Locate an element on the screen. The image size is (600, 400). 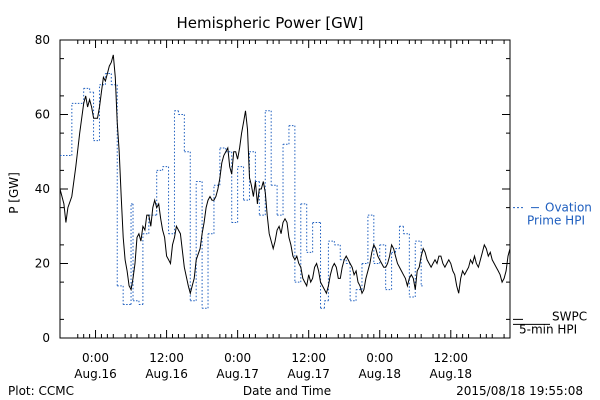
y-axis-label: P [GW] is located at coordinates (14, 193).